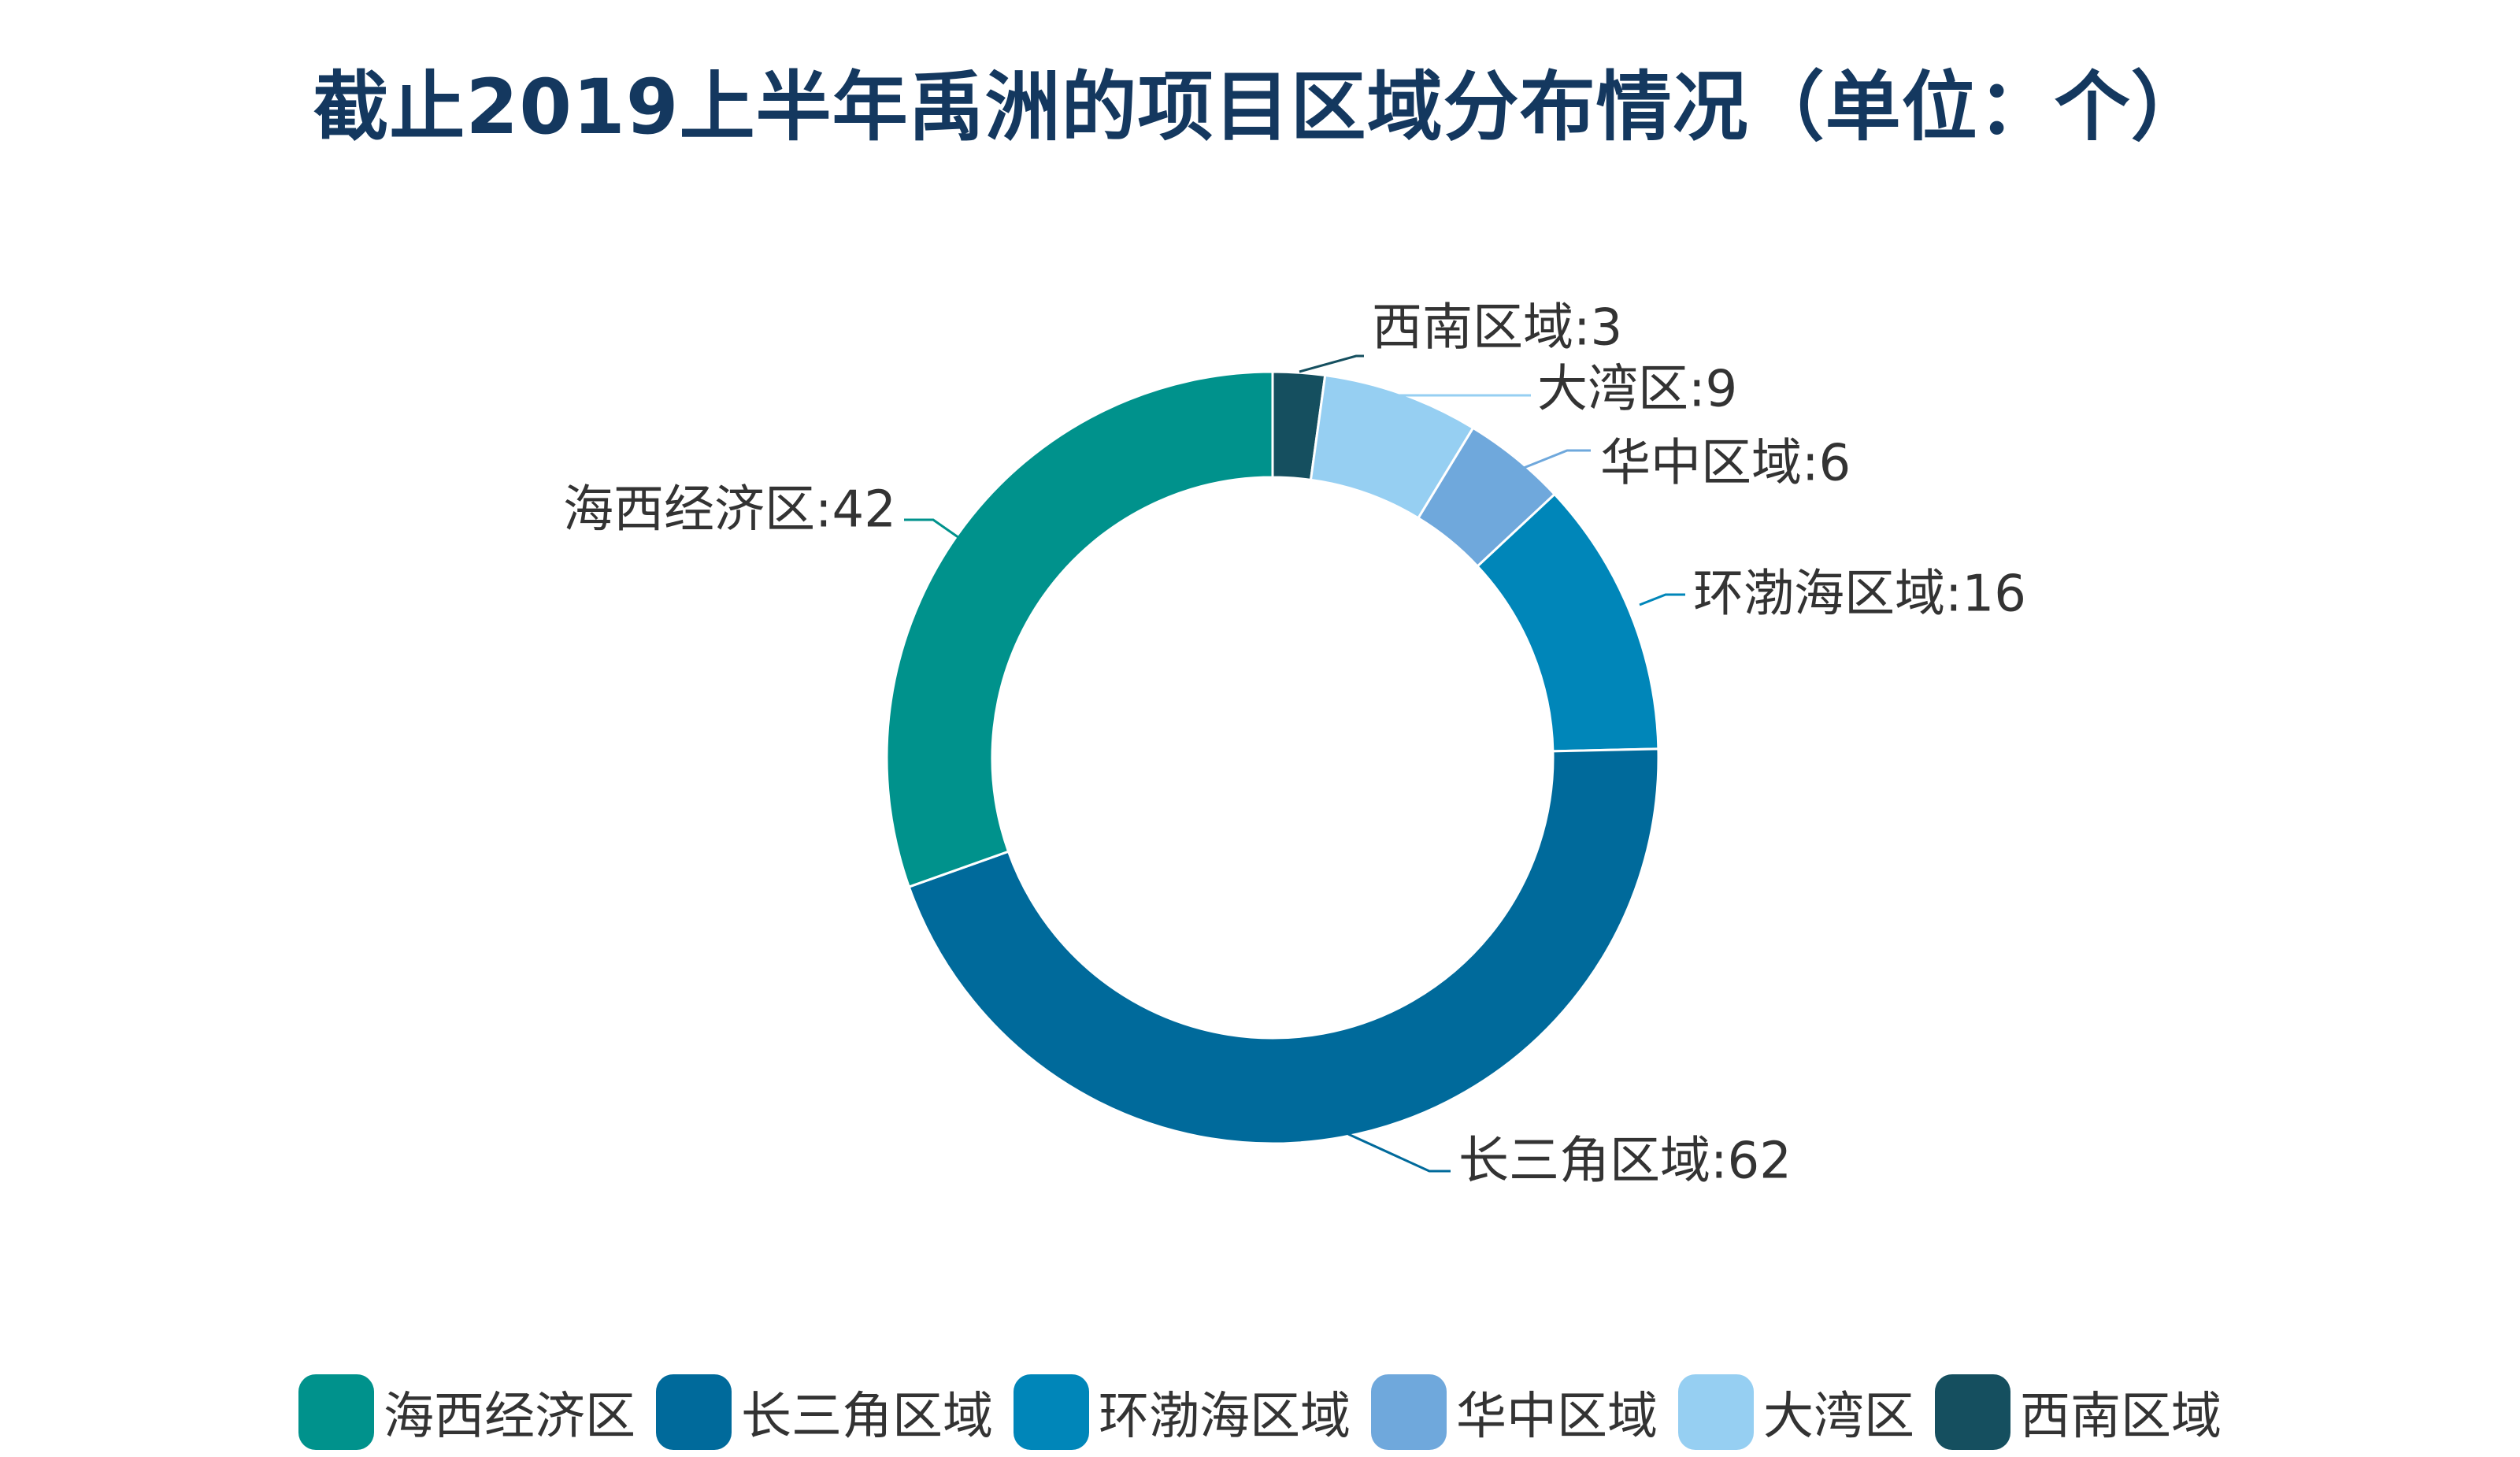  I want to click on legend-label: 长三角区域, so click(867, 1417).